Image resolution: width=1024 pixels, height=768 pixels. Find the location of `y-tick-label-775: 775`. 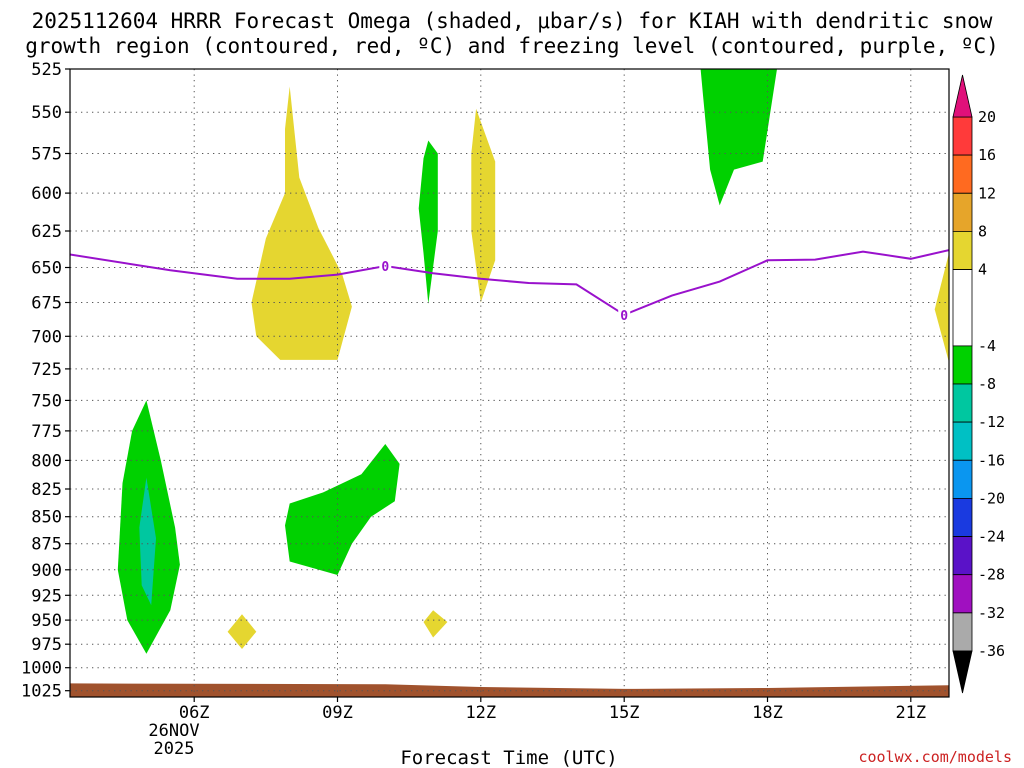

y-tick-label-775: 775 is located at coordinates (46, 432).